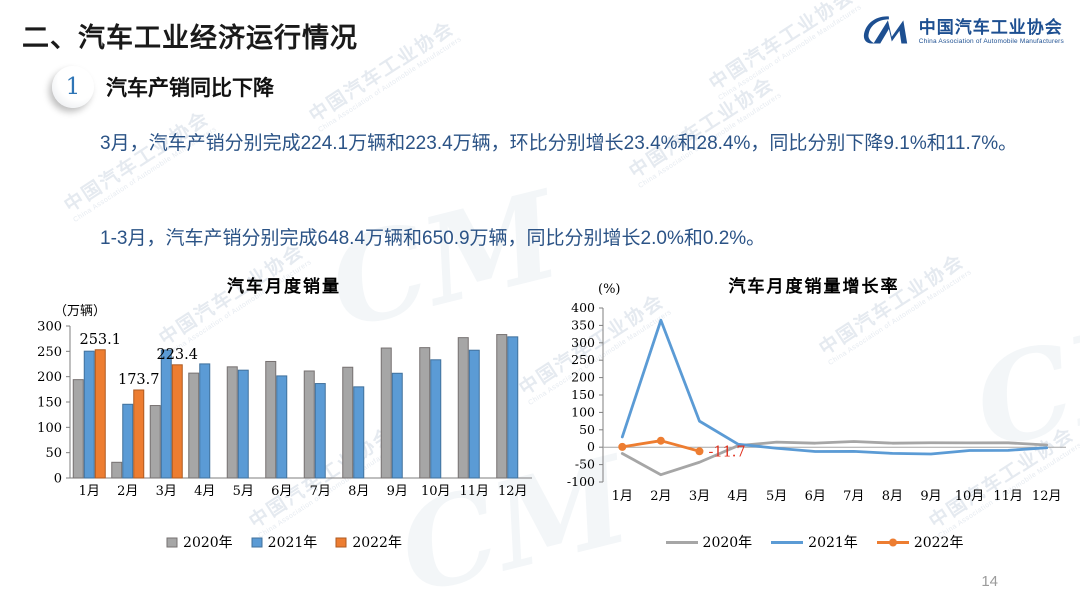 The height and width of the screenshot is (604, 1080). Describe the element at coordinates (885, 30) in the screenshot. I see `caam-logo-icon` at that location.